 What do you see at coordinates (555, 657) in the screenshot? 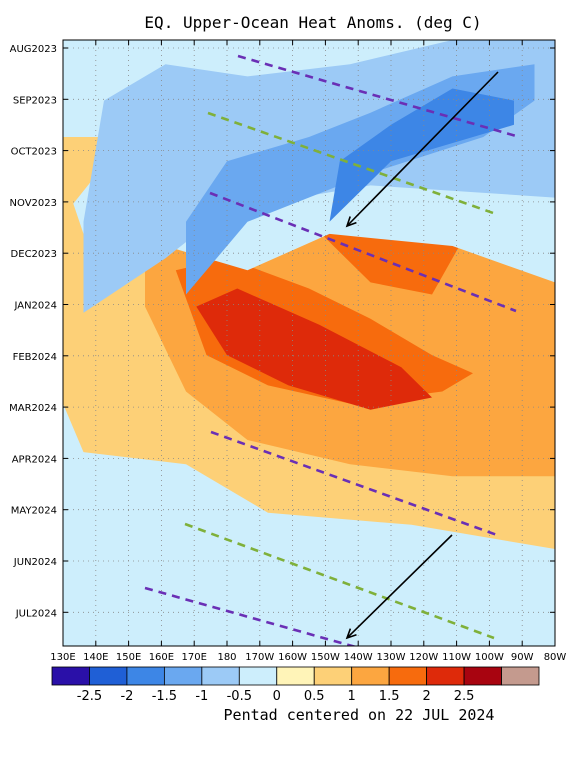
I see `x-tick-label: 80W` at bounding box center [555, 657].